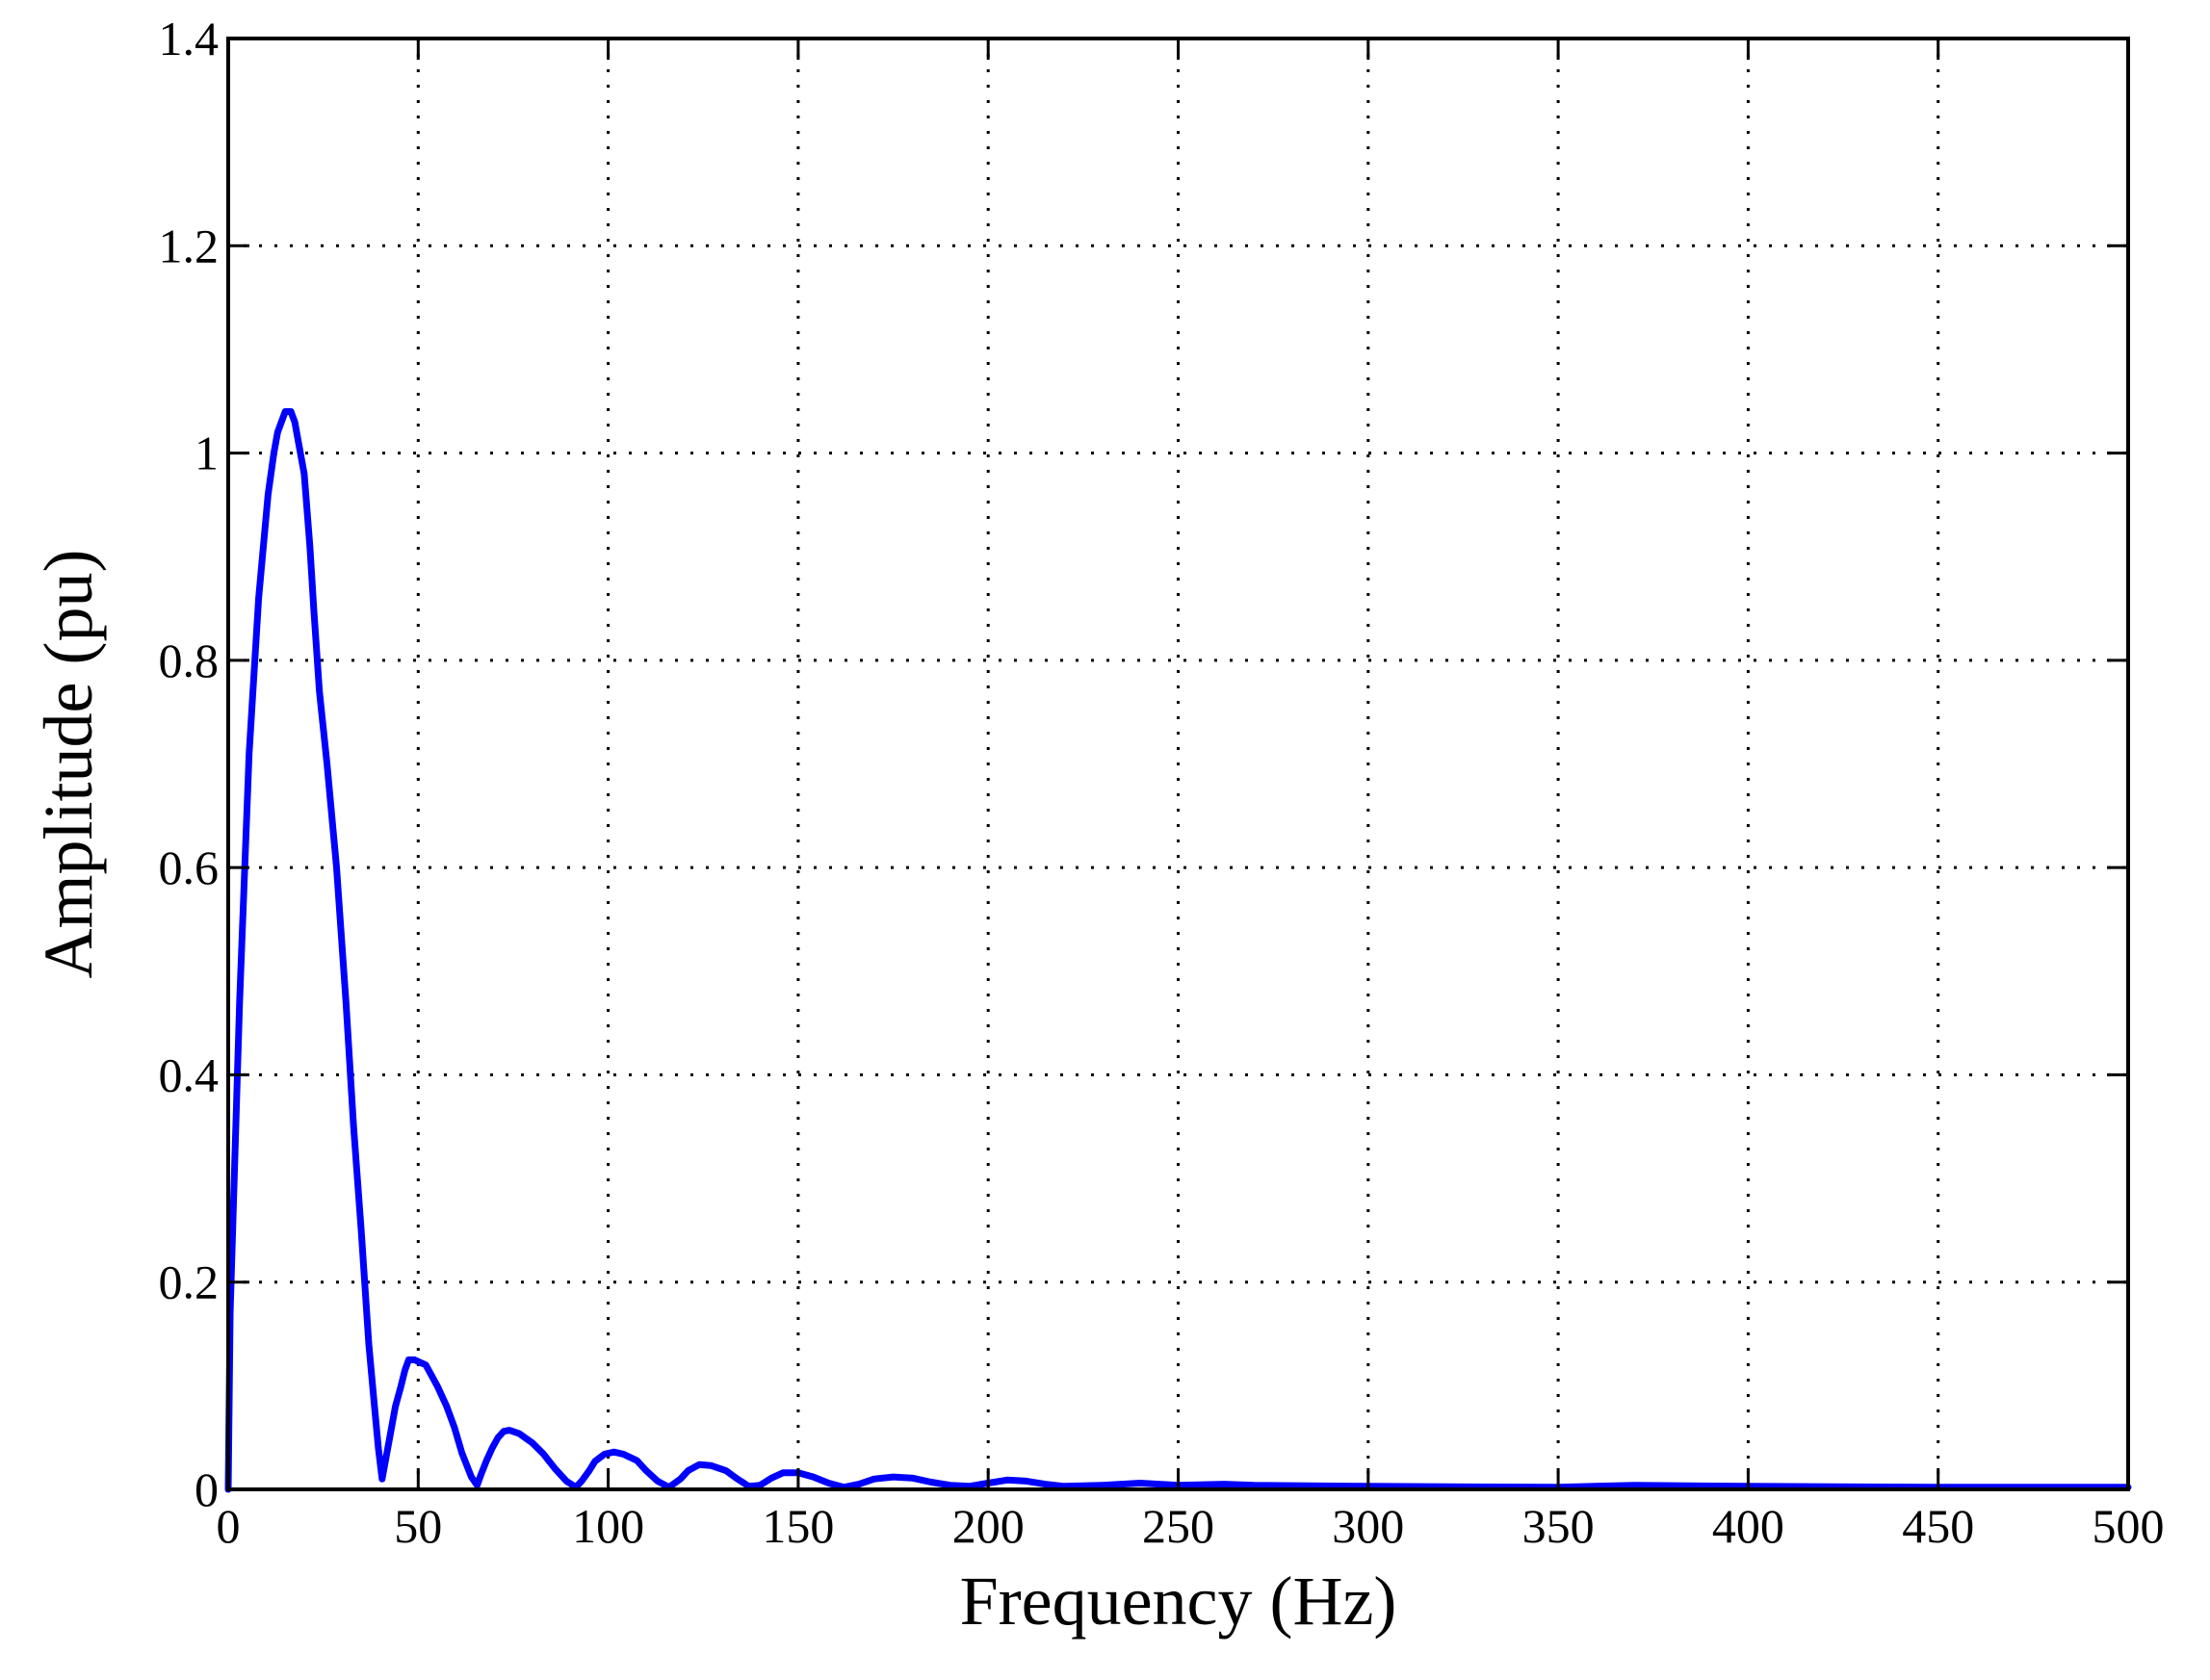  Describe the element at coordinates (229, 1526) in the screenshot. I see `x-tick-label: 0` at that location.